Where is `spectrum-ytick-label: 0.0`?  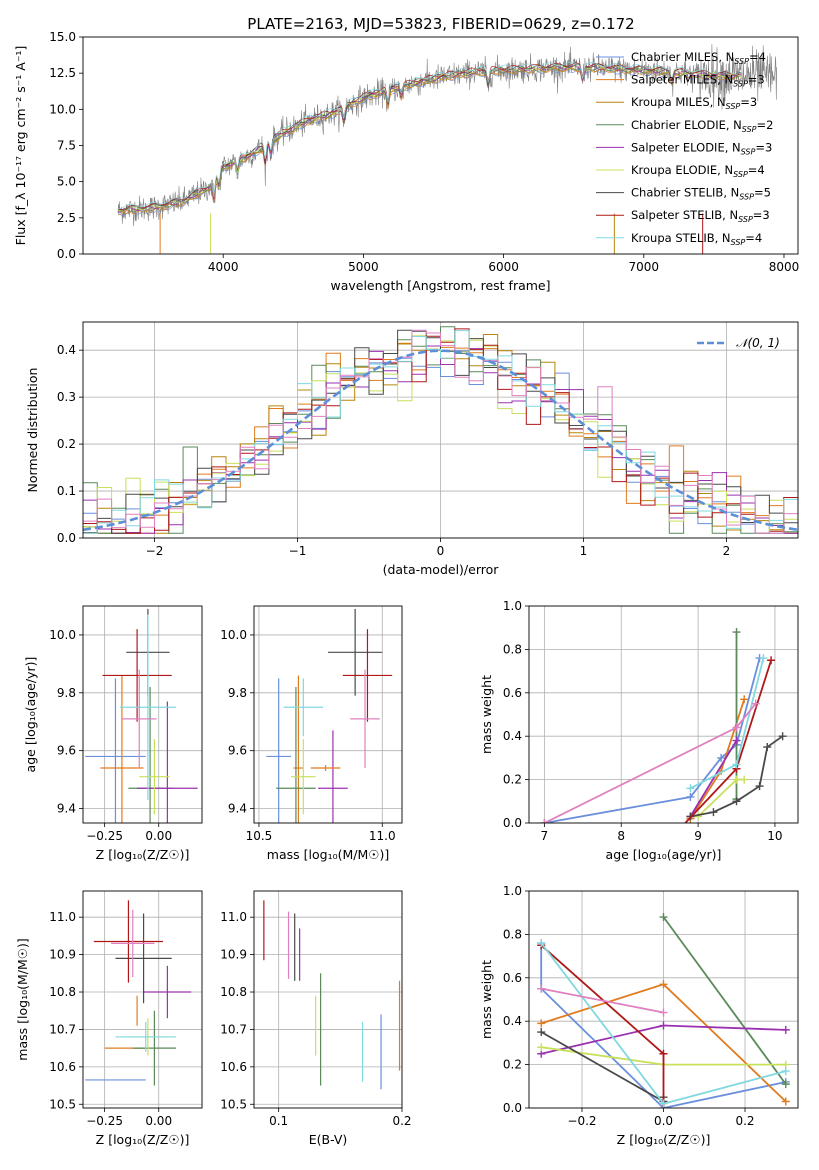
spectrum-ytick-label: 0.0 is located at coordinates (66, 254).